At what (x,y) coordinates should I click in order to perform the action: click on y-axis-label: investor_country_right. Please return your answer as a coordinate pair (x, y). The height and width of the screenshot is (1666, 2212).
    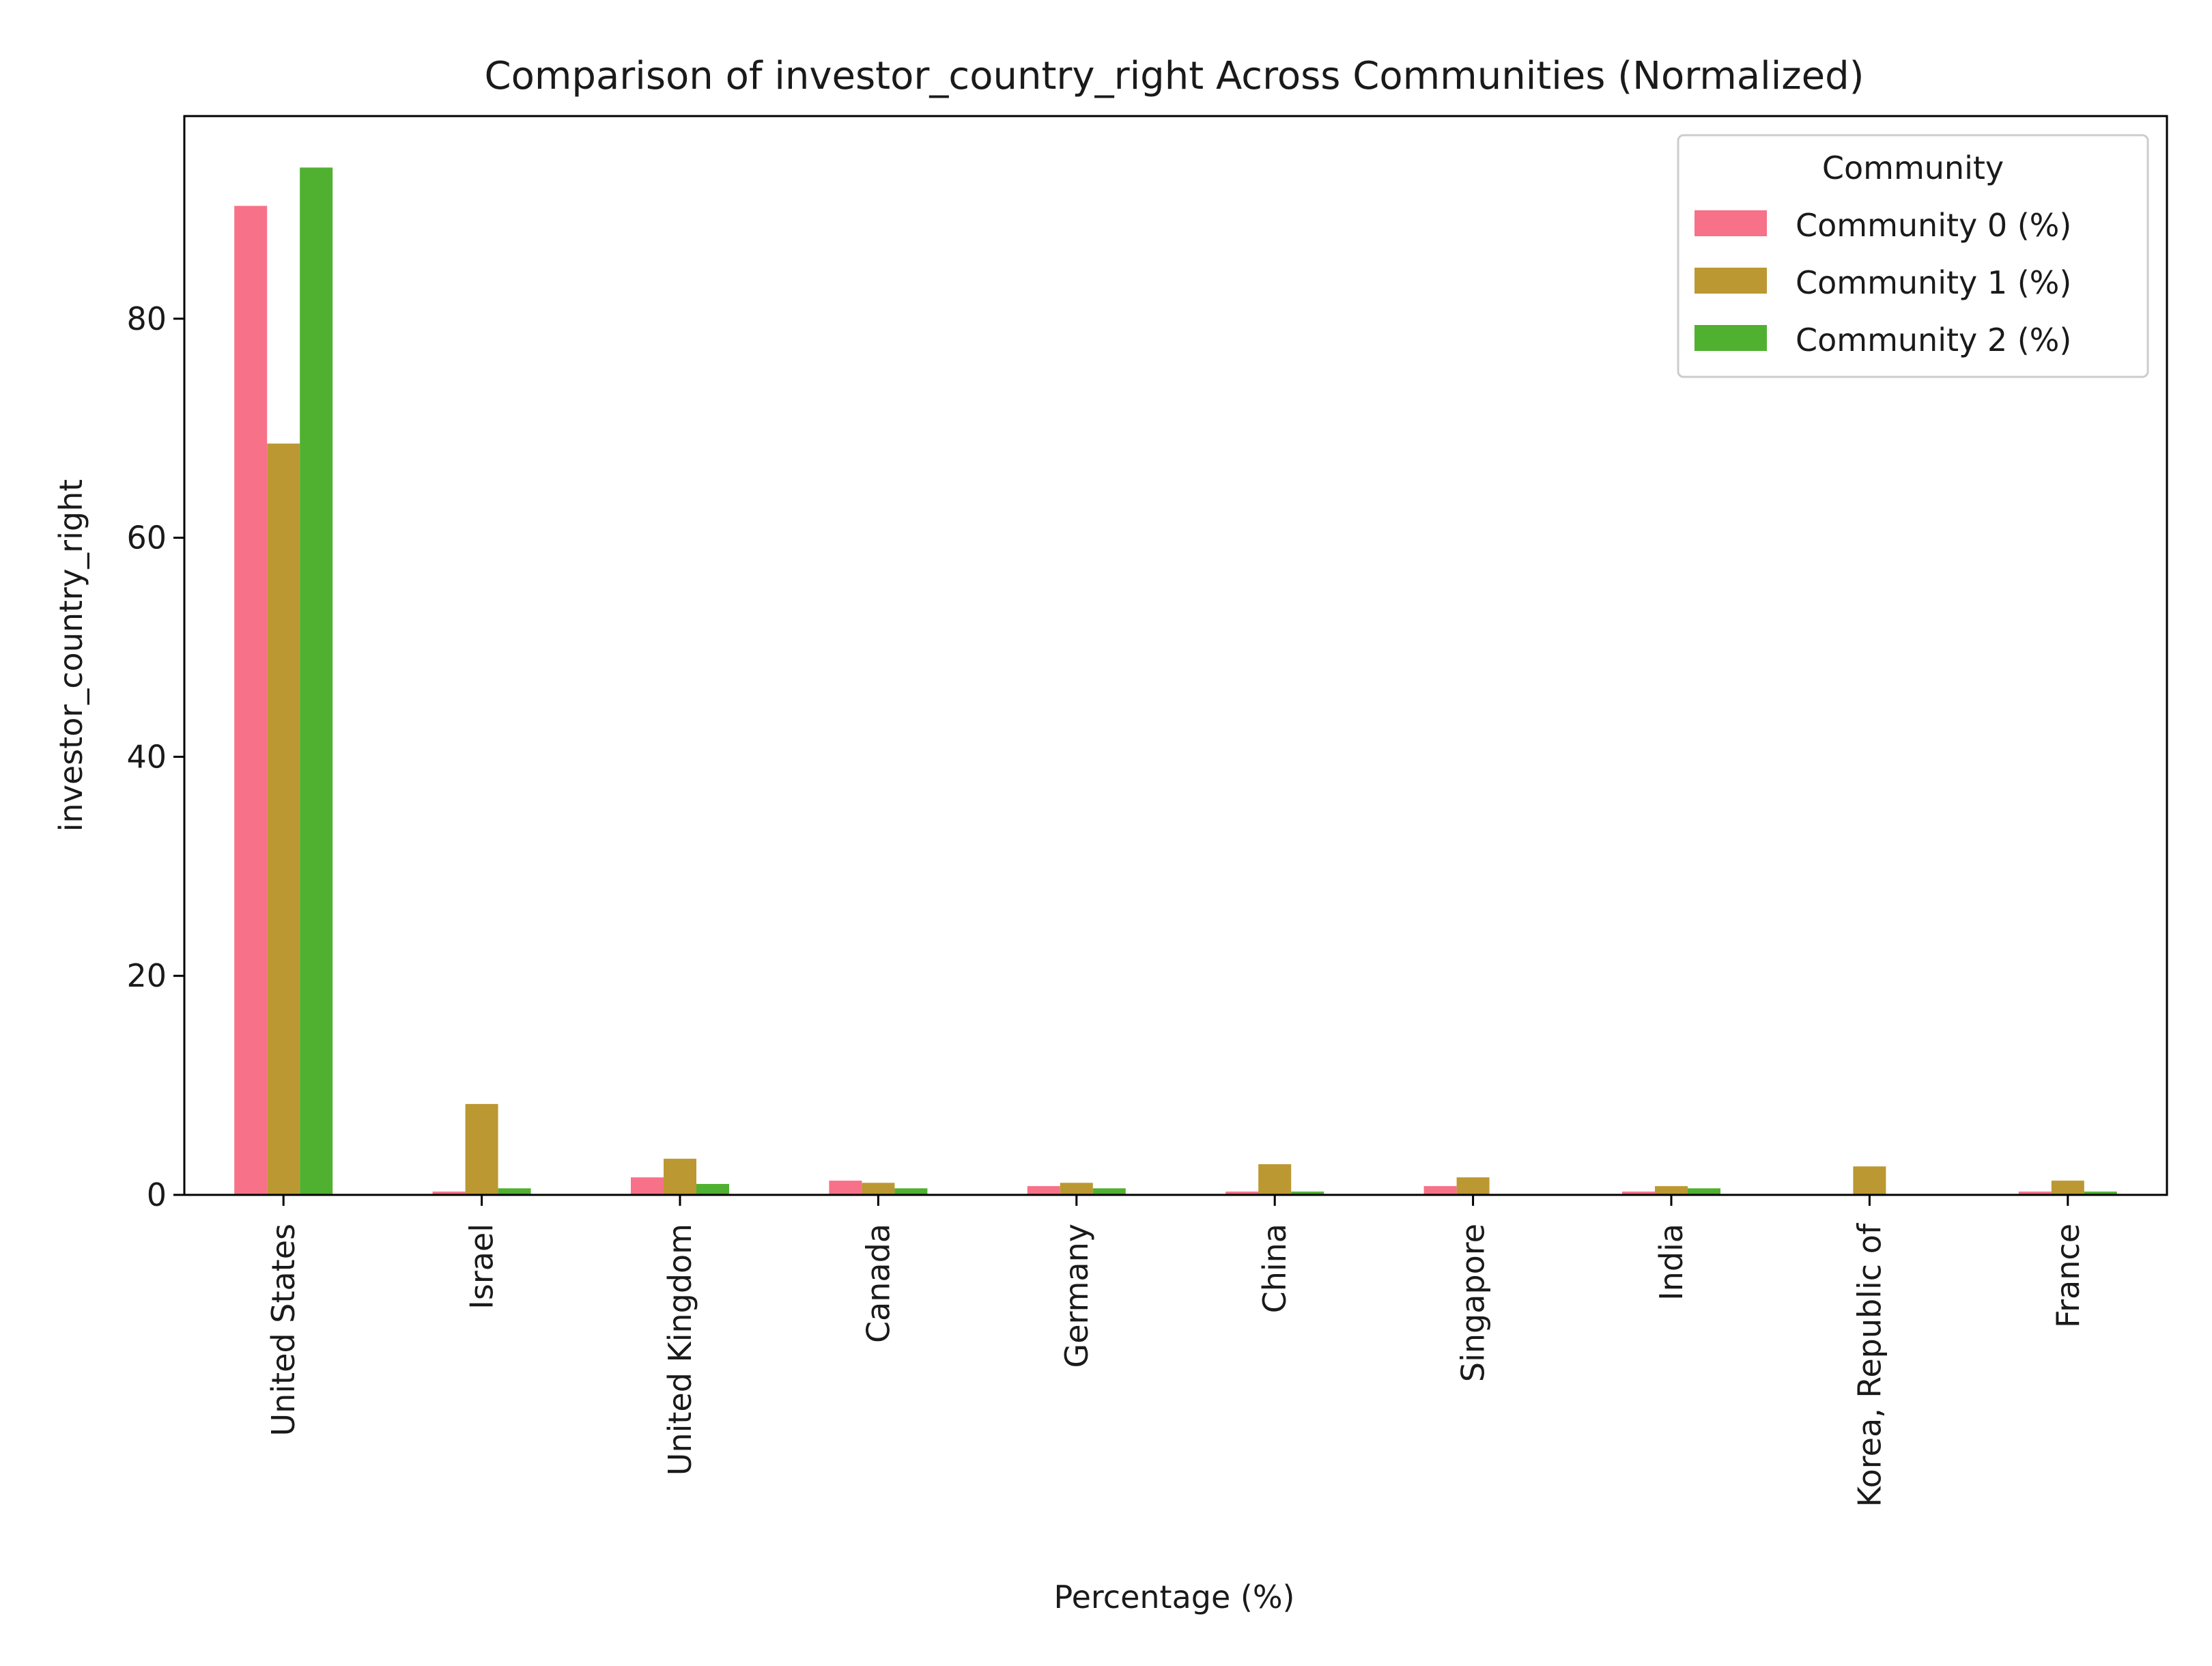
    Looking at the image, I should click on (71, 655).